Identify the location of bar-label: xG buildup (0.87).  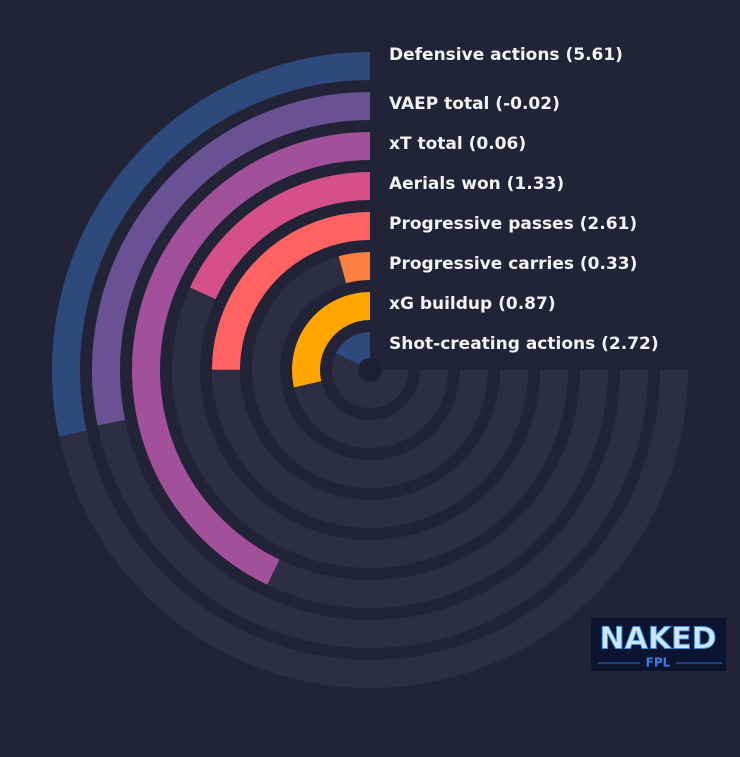
(472, 304).